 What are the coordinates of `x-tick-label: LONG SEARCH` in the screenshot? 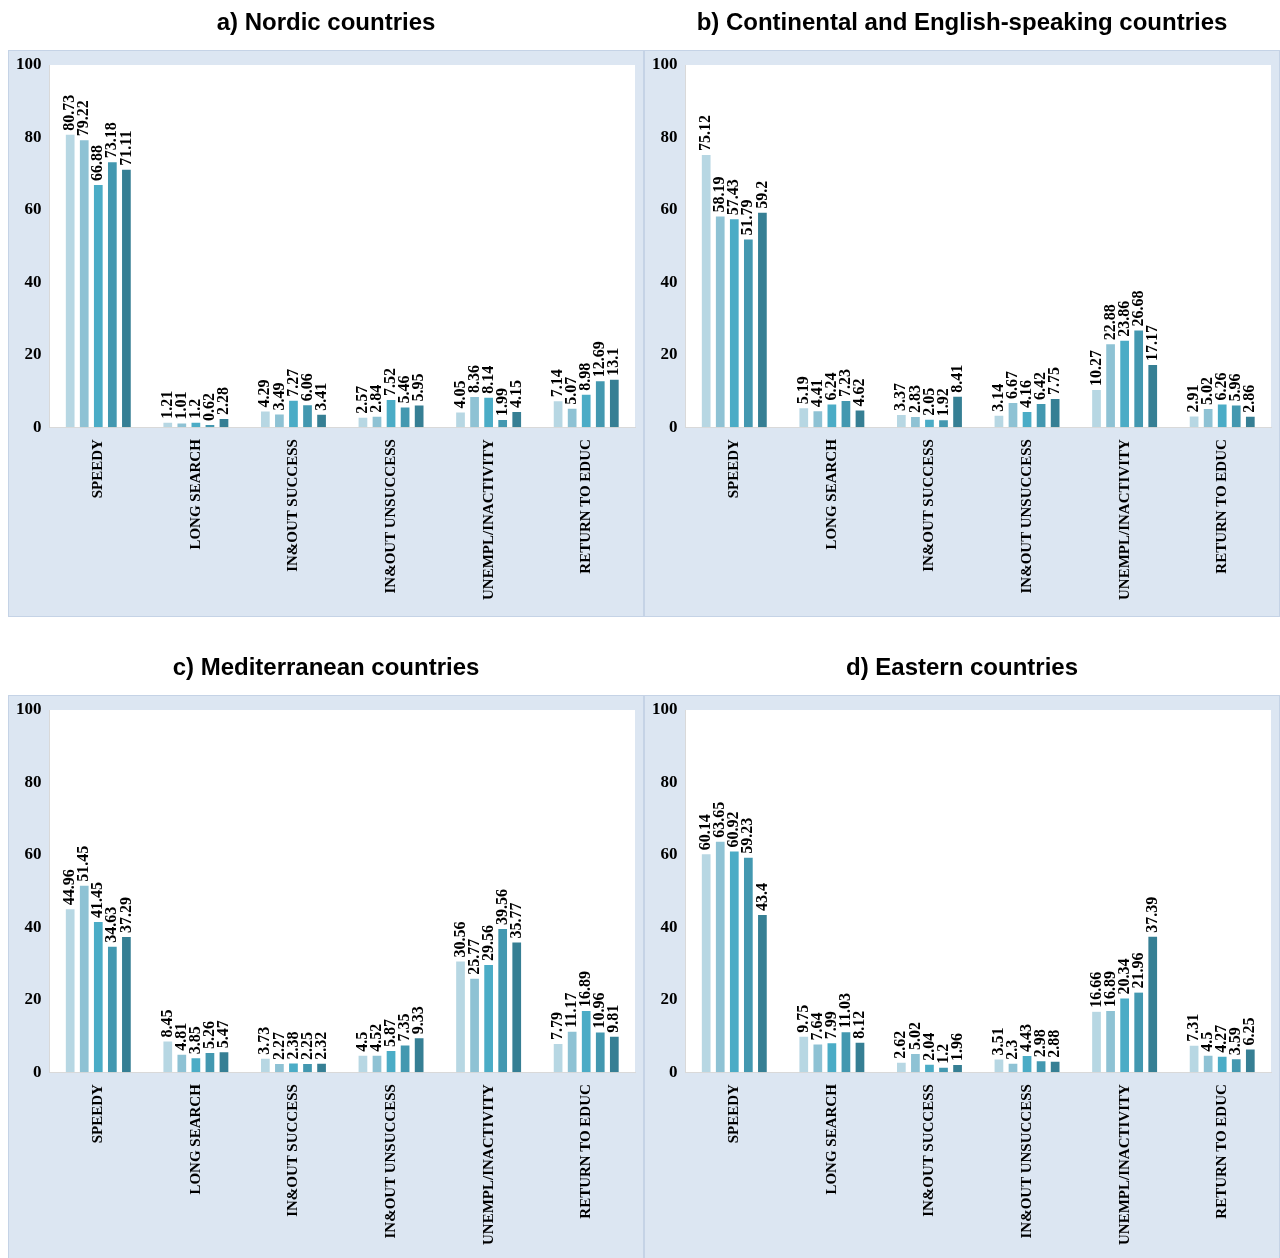 It's located at (830, 1139).